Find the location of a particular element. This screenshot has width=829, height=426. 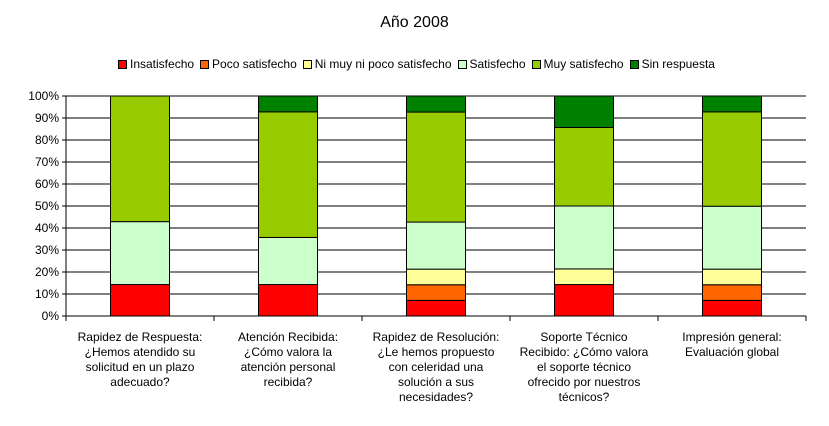

y-tick-label: 90% is located at coordinates (47, 118).